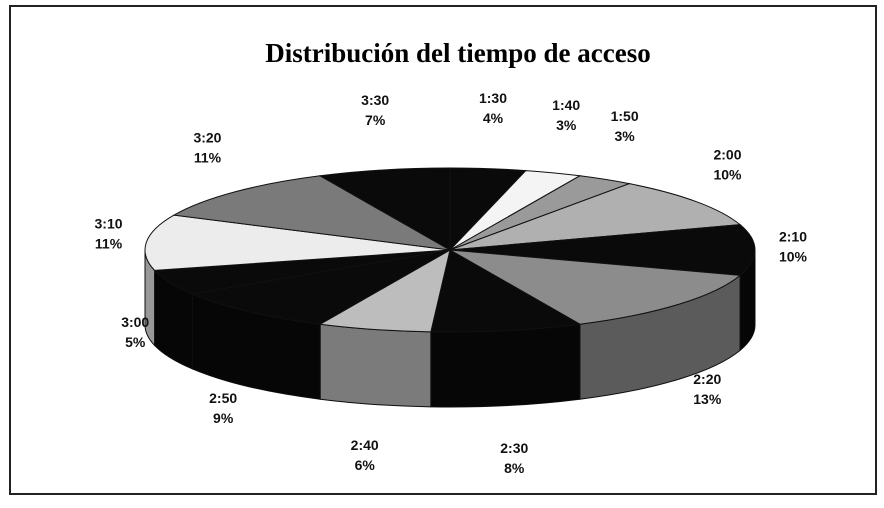 This screenshot has height=508, width=884. Describe the element at coordinates (135, 322) in the screenshot. I see `slice-label: 3:00` at that location.